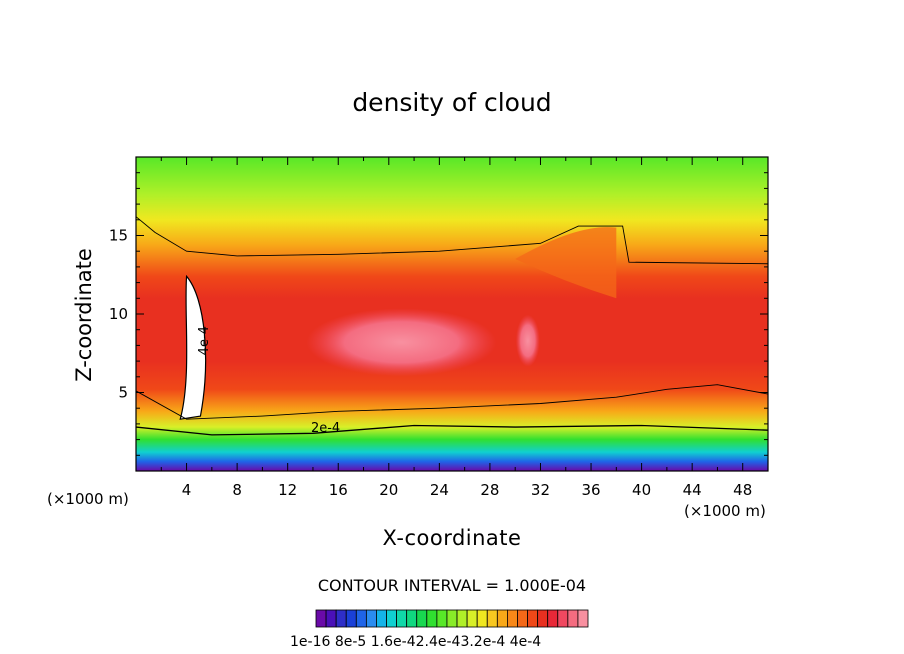 The width and height of the screenshot is (904, 654). What do you see at coordinates (540, 490) in the screenshot?
I see `x-tick-label: 32` at bounding box center [540, 490].